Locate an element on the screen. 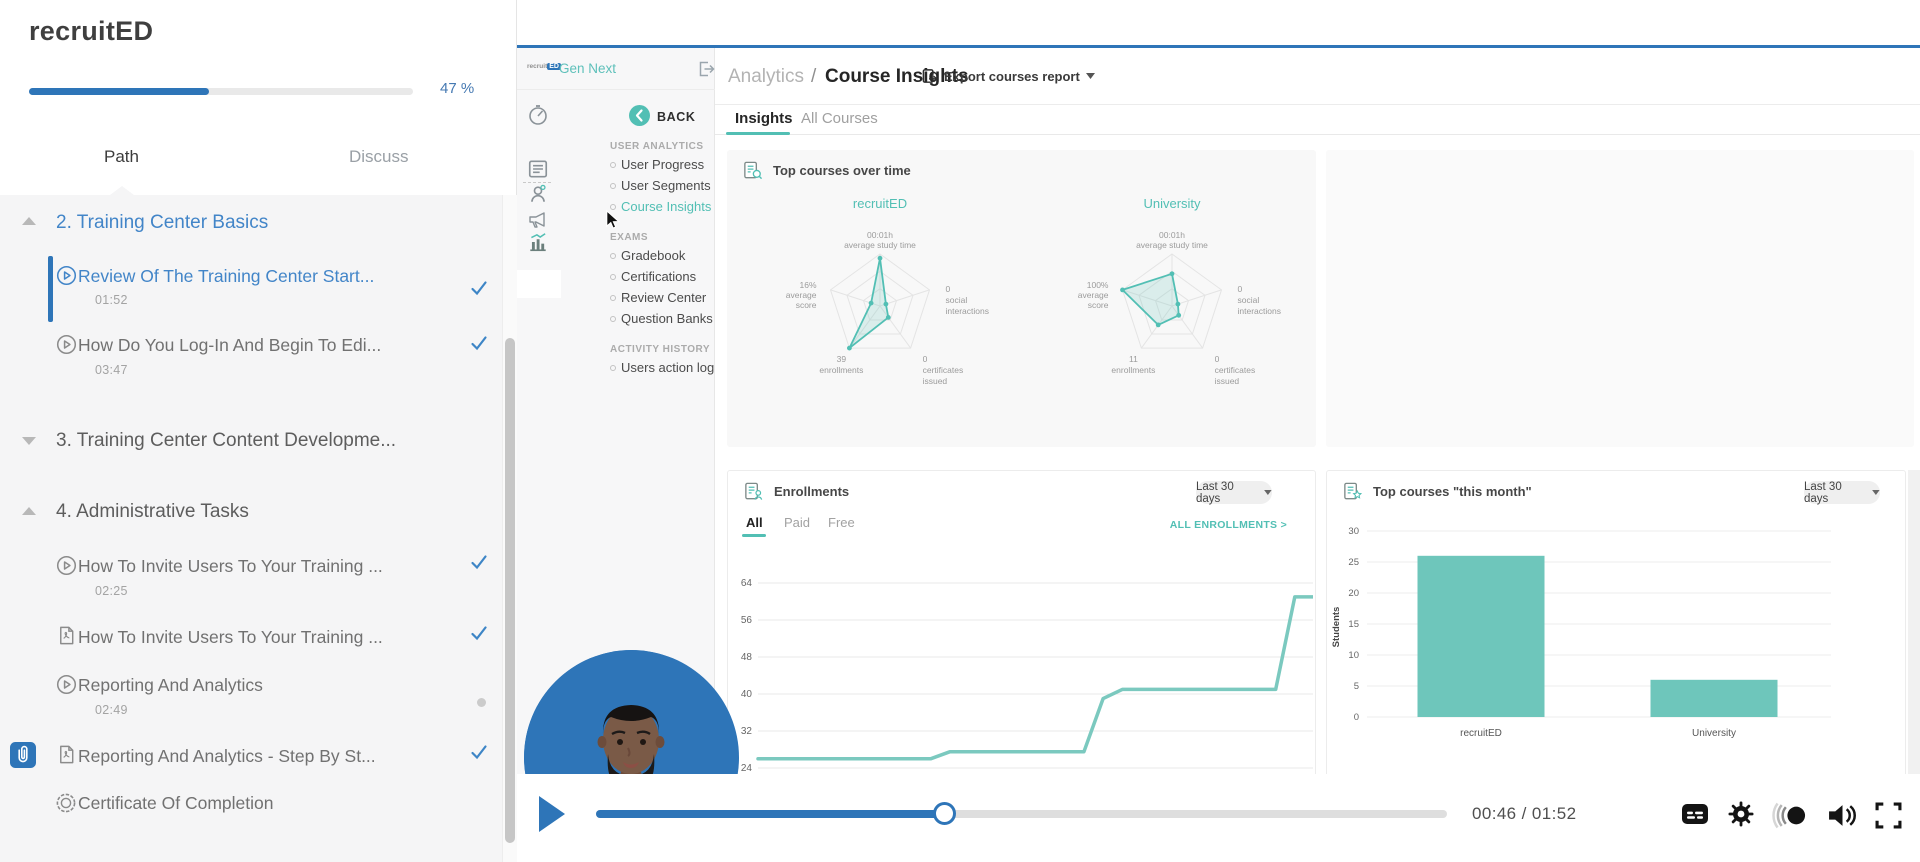 The image size is (1920, 862). svg-text: average study time is located at coordinates (1172, 245).